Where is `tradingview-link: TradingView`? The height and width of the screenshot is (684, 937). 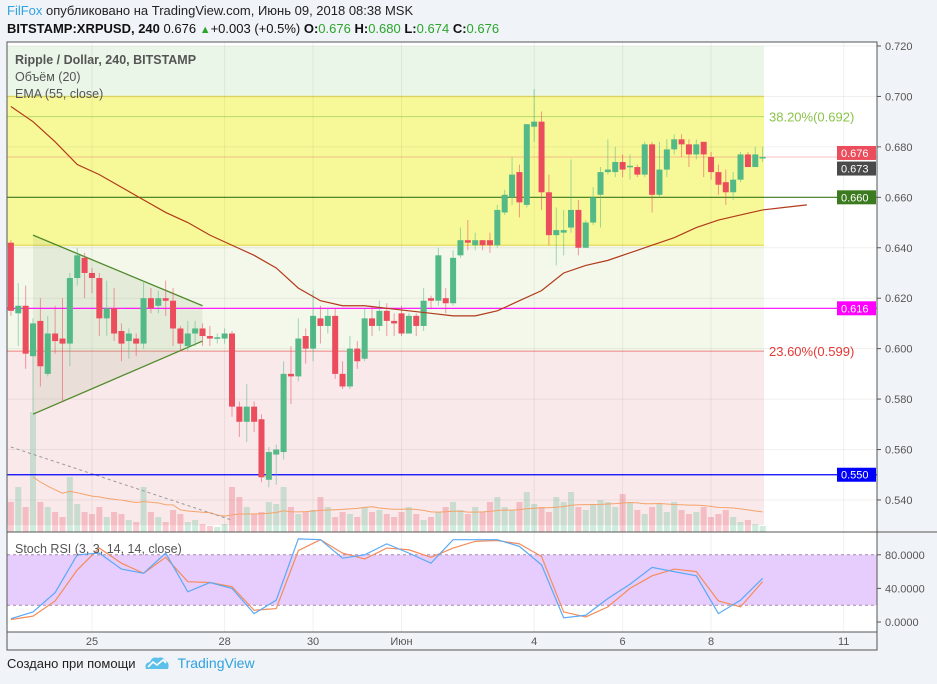 tradingview-link: TradingView is located at coordinates (216, 663).